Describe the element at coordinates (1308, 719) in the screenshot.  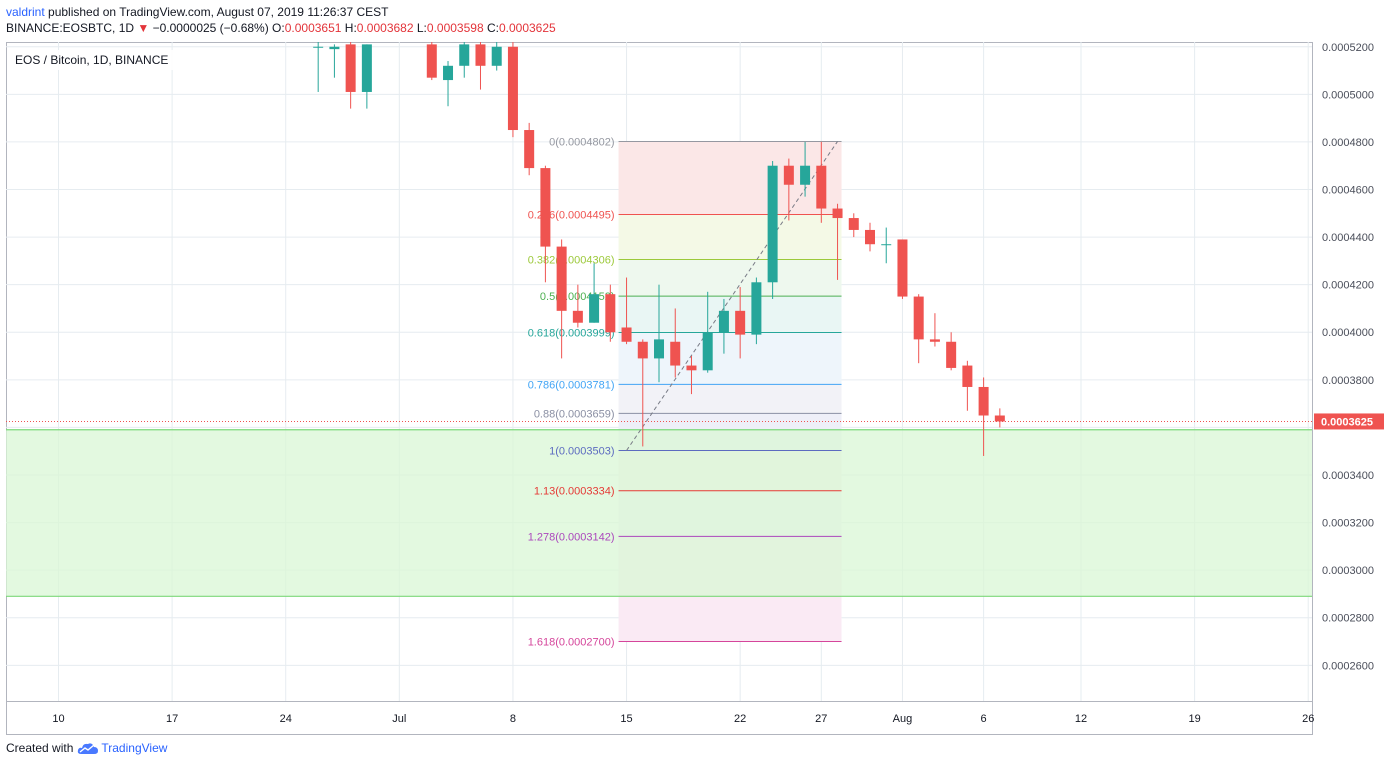
I see `time-axis-tick-label: 26` at that location.